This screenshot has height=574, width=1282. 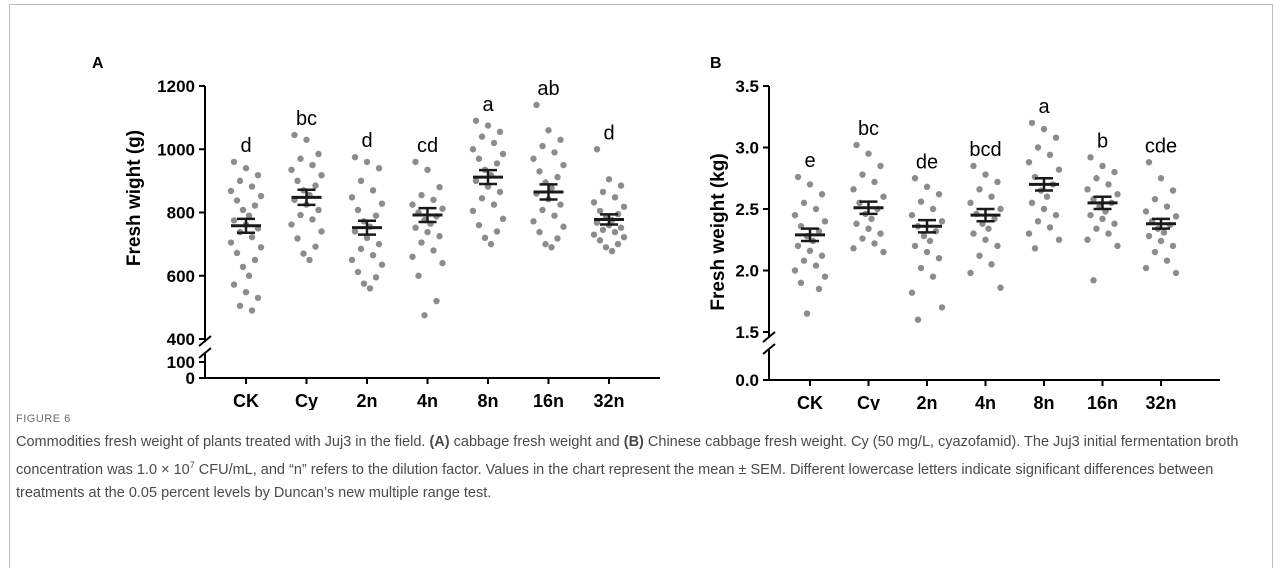 I want to click on panel-a-x-tick-label: 2n, so click(x=366, y=400).